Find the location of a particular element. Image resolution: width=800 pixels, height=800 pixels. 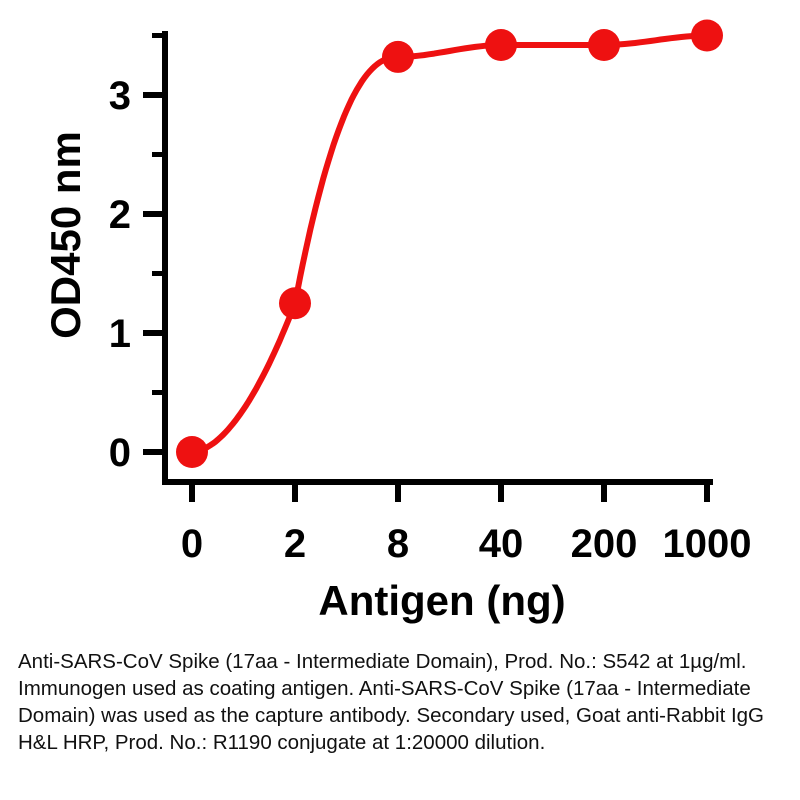

y-tick-label: 1 is located at coordinates (120, 334).